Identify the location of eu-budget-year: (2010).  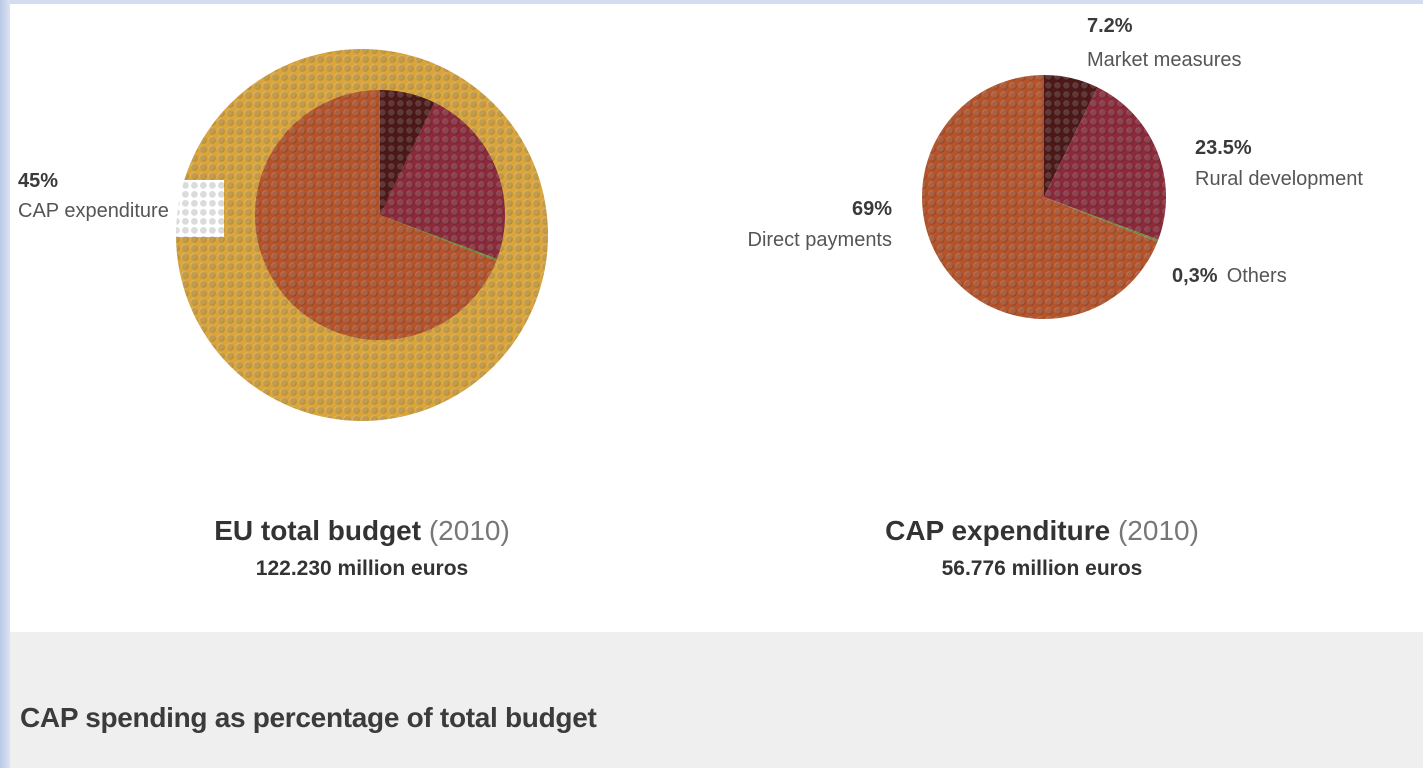
(469, 530).